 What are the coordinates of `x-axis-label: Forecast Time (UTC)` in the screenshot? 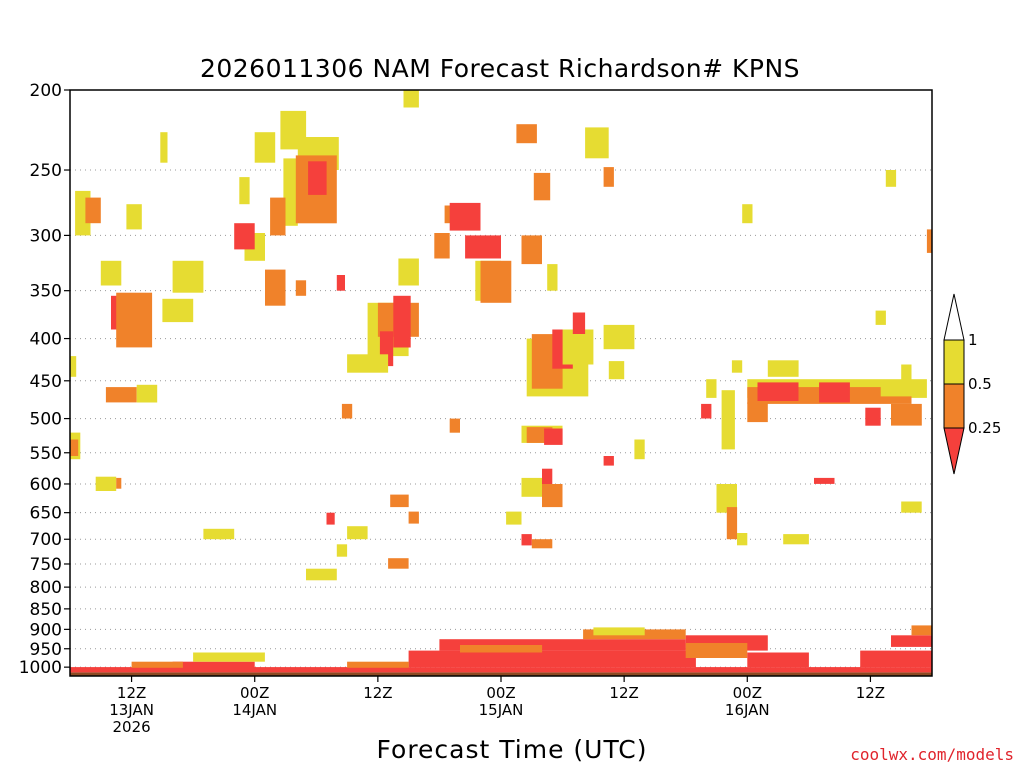 It's located at (512, 749).